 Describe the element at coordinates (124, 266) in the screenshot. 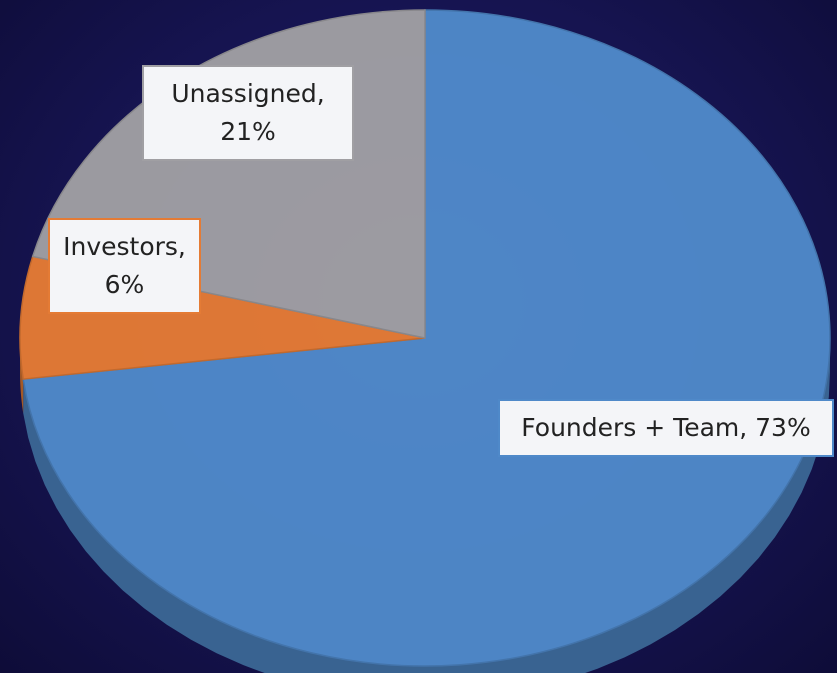

I see `data-label: Investors, 6%` at that location.